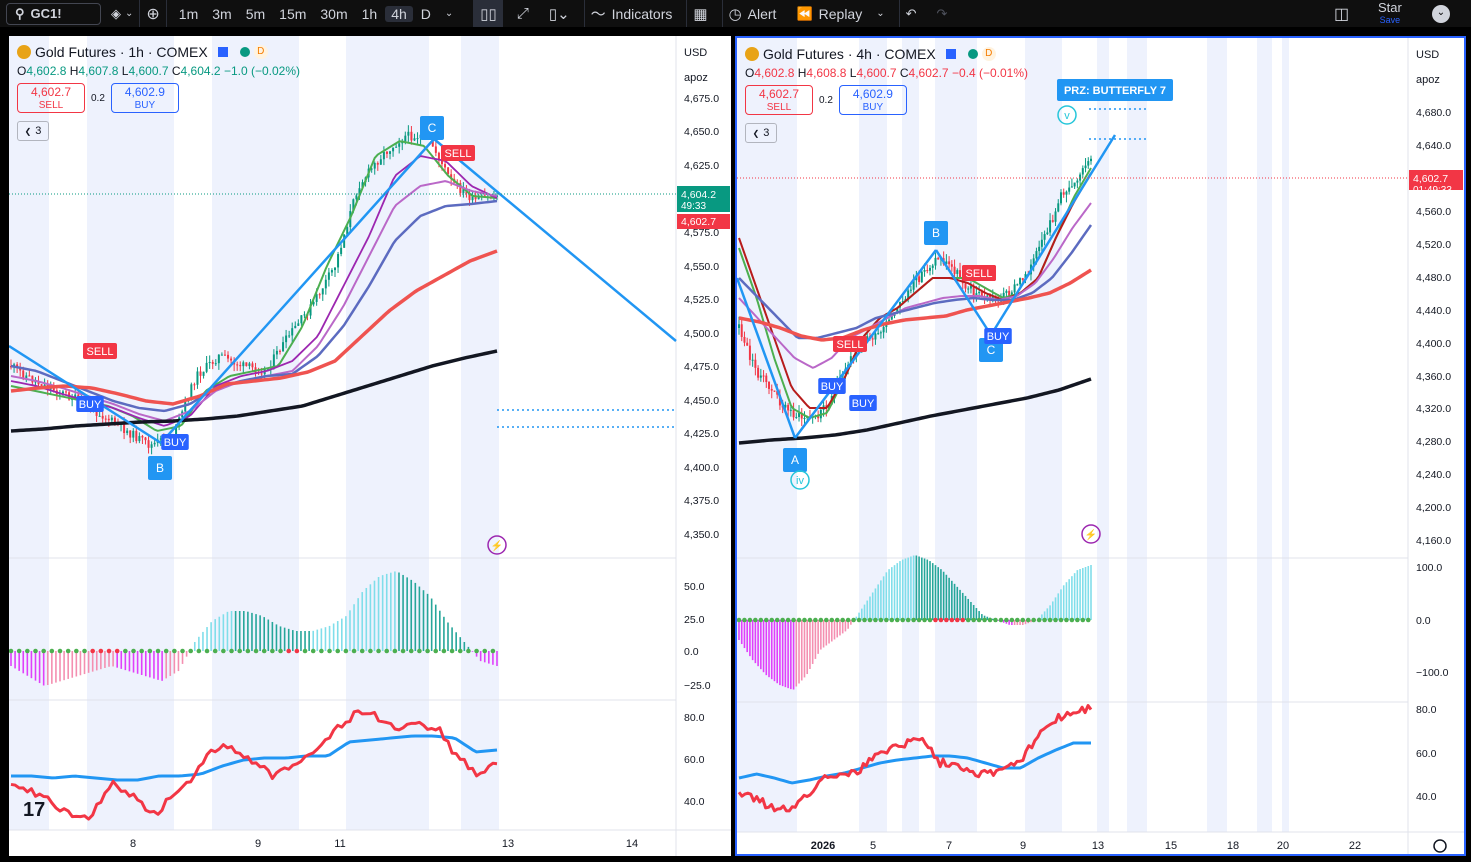 This screenshot has width=1471, height=862. Describe the element at coordinates (1390, 13) in the screenshot. I see `star-save: Star Save` at that location.